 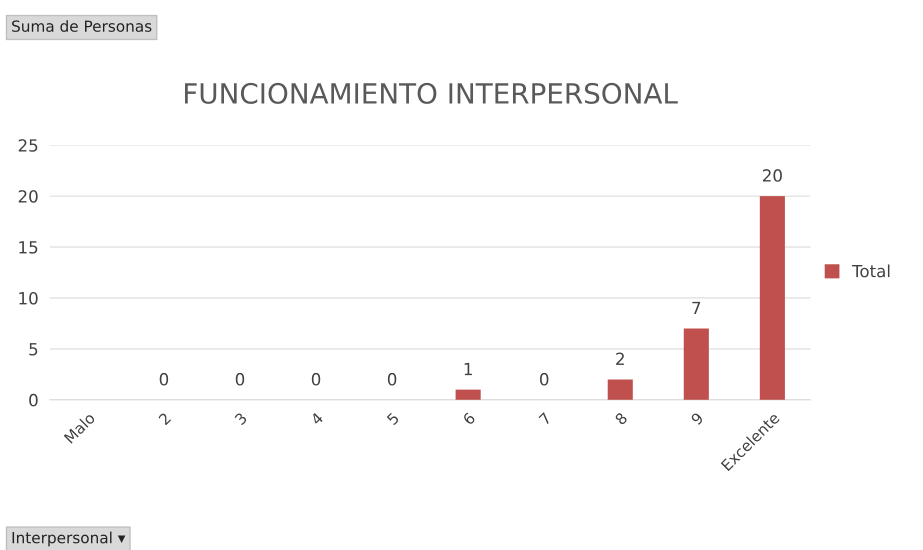 What do you see at coordinates (620, 358) in the screenshot?
I see `data-label: 2` at bounding box center [620, 358].